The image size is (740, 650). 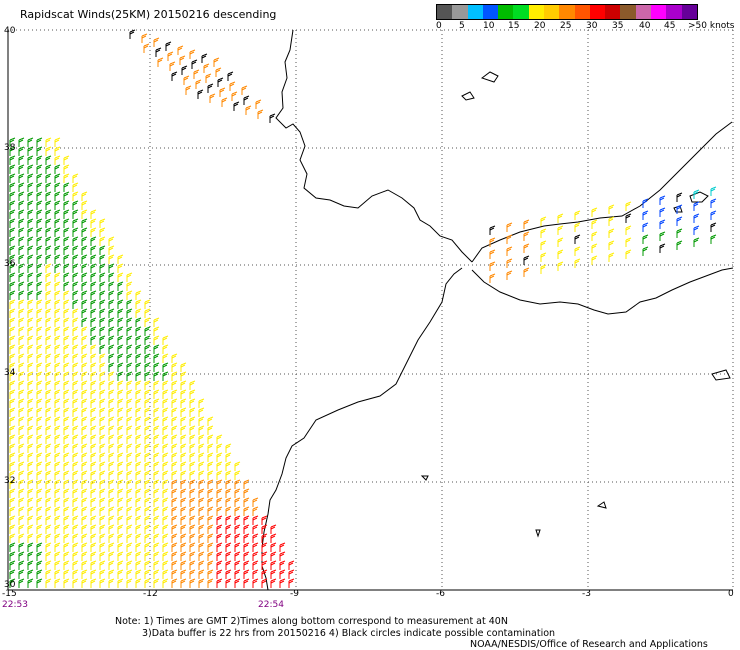 I want to click on africa-coast, so click(x=362, y=429).